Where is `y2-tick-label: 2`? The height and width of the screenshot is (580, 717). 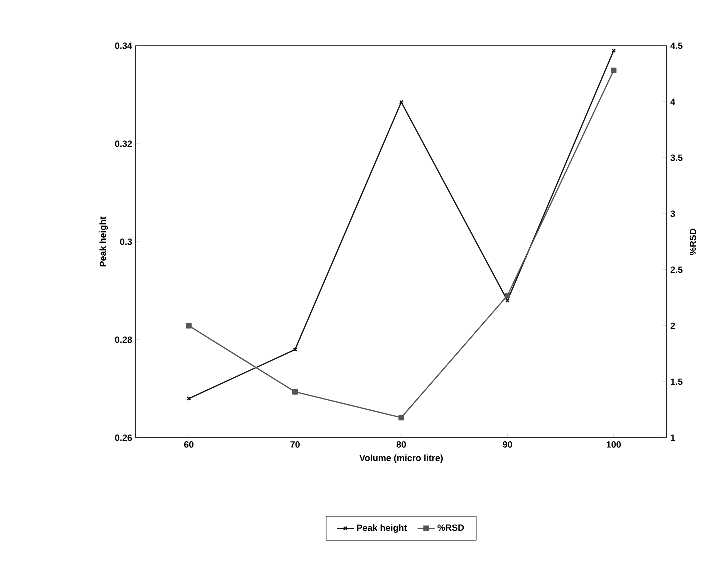
y2-tick-label: 2 is located at coordinates (673, 326).